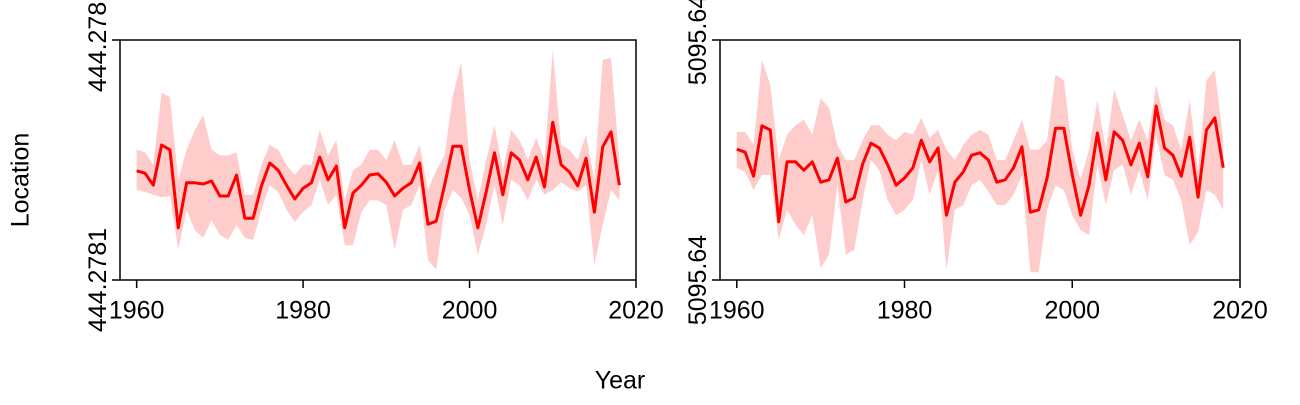 Image resolution: width=1300 pixels, height=405 pixels. What do you see at coordinates (21, 180) in the screenshot?
I see `y-axis-title: Location` at bounding box center [21, 180].